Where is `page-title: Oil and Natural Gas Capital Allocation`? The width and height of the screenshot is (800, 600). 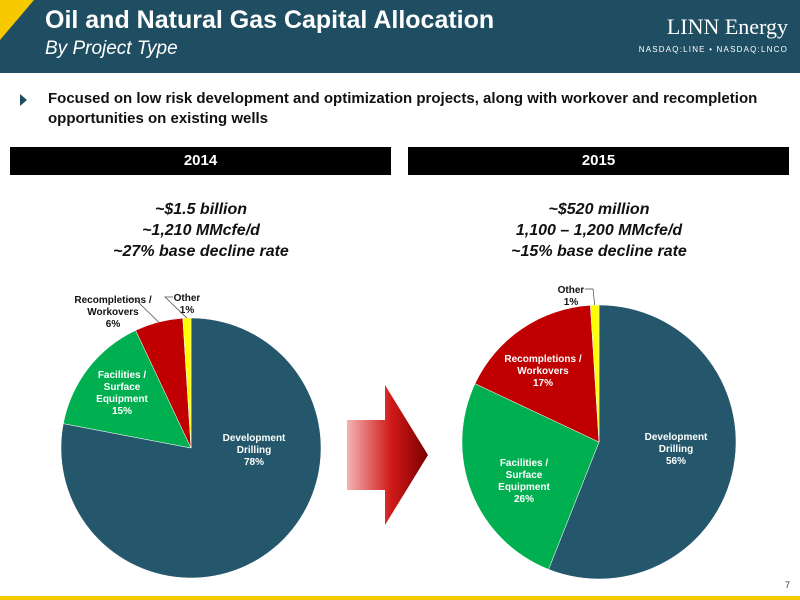 page-title: Oil and Natural Gas Capital Allocation is located at coordinates (270, 20).